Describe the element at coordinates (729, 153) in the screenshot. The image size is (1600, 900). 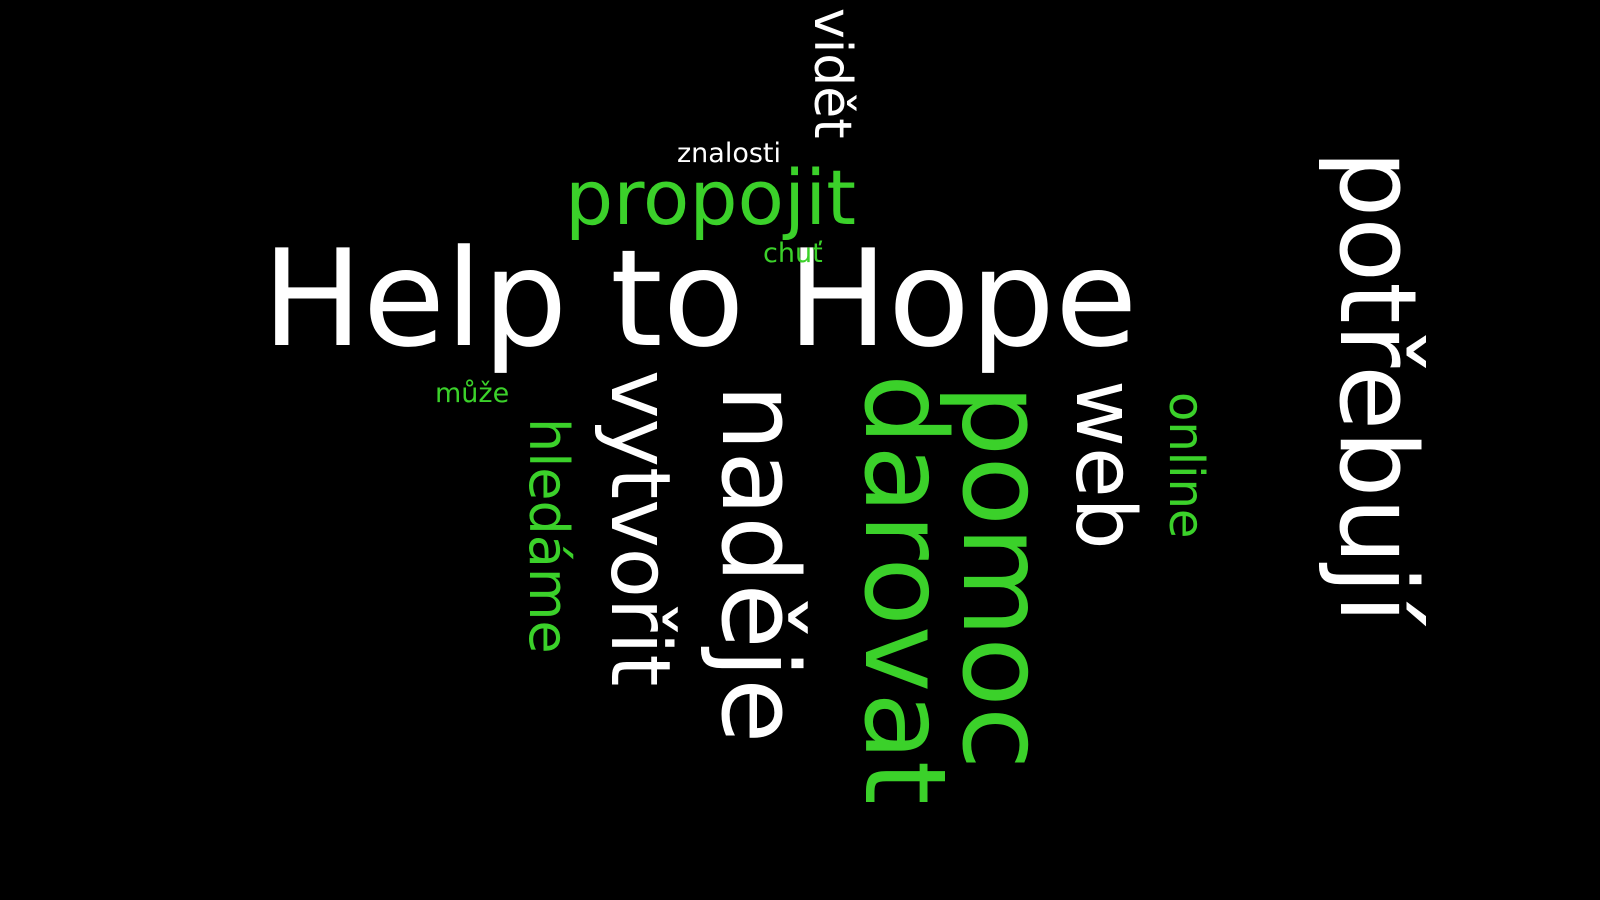
I see `word-znalosti: znalosti` at that location.